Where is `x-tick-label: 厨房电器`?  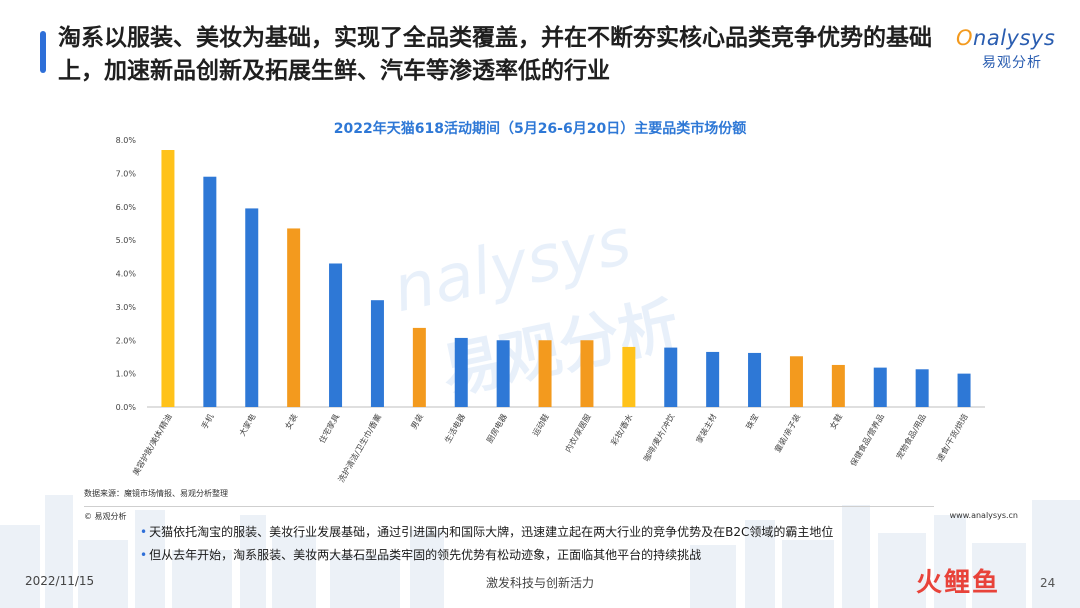
x-tick-label: 厨房电器 is located at coordinates (496, 428).